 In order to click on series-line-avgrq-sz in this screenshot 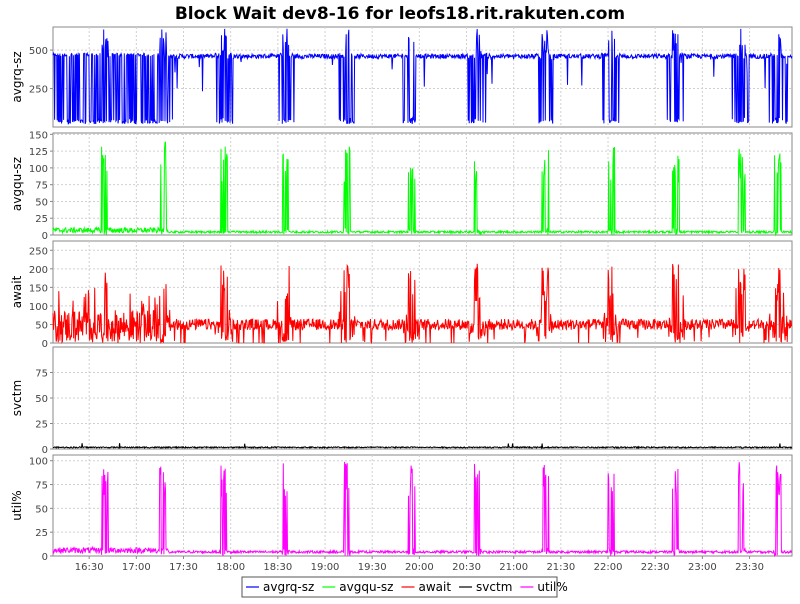, I will do `click(422, 76)`.